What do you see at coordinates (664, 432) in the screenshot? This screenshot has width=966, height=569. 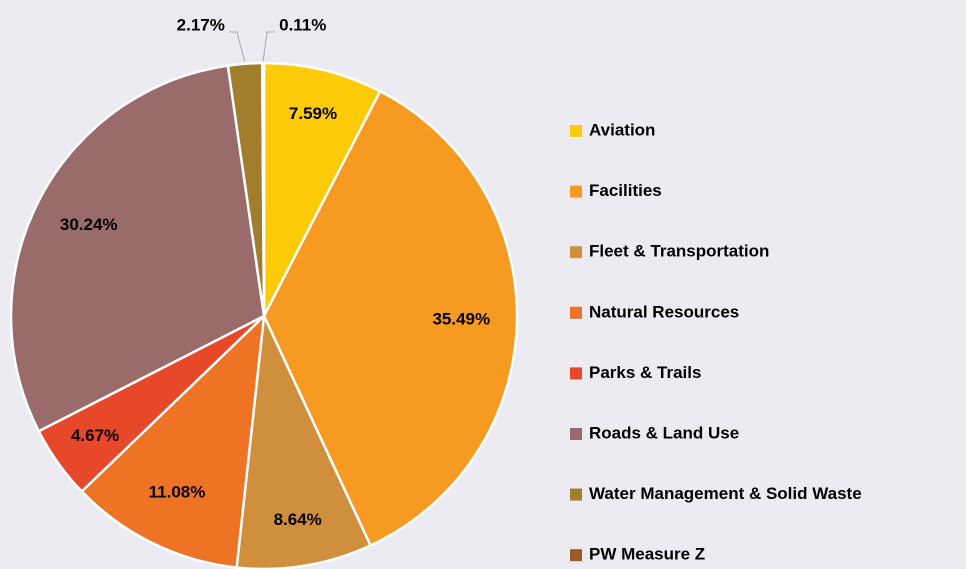 I see `legend-label: Roads & Land Use` at bounding box center [664, 432].